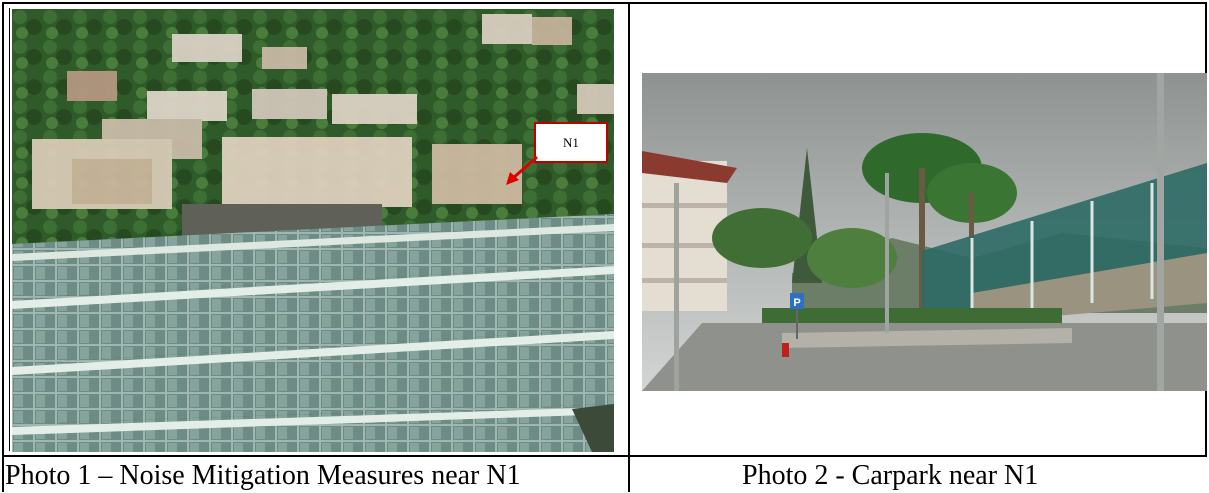  What do you see at coordinates (796, 303) in the screenshot?
I see `svg-text: P` at bounding box center [796, 303].